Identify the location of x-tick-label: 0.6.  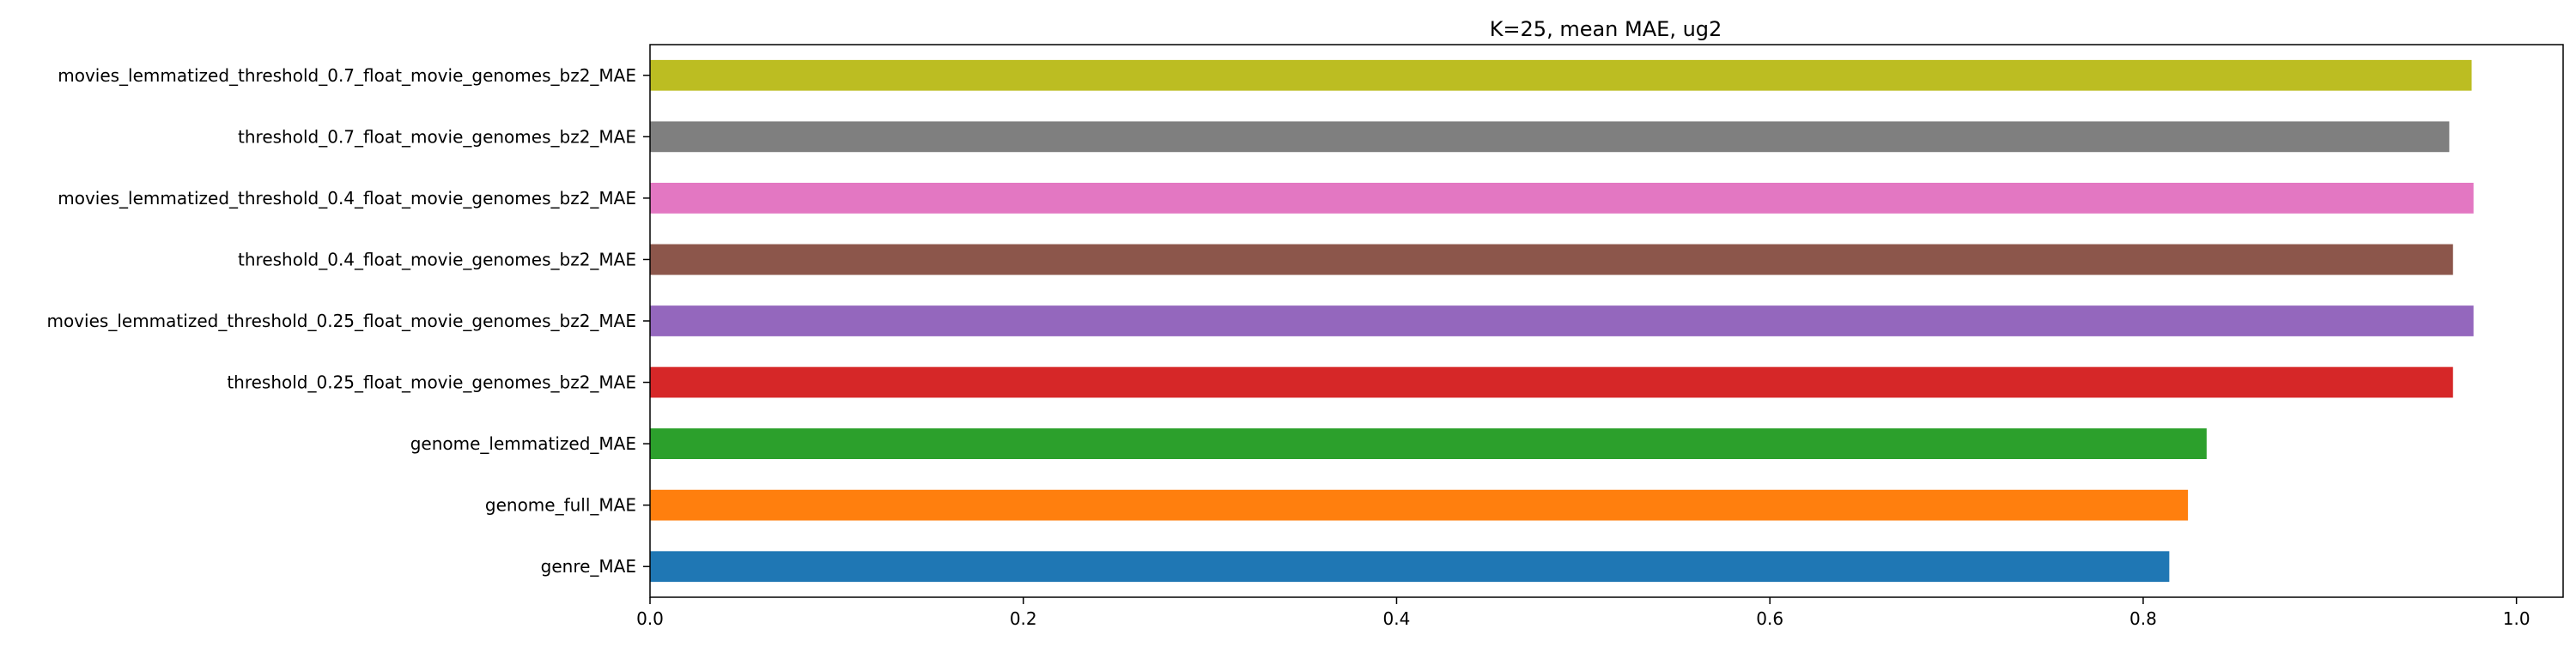
(1770, 618).